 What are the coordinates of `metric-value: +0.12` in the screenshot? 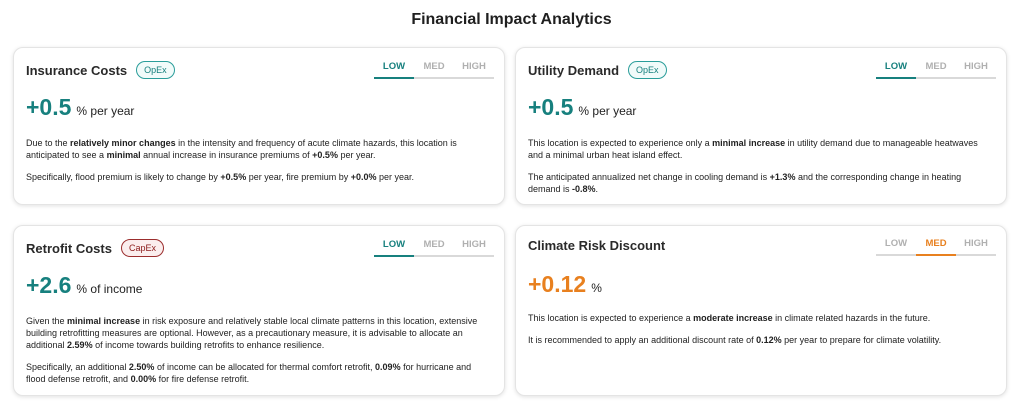 It's located at (557, 284).